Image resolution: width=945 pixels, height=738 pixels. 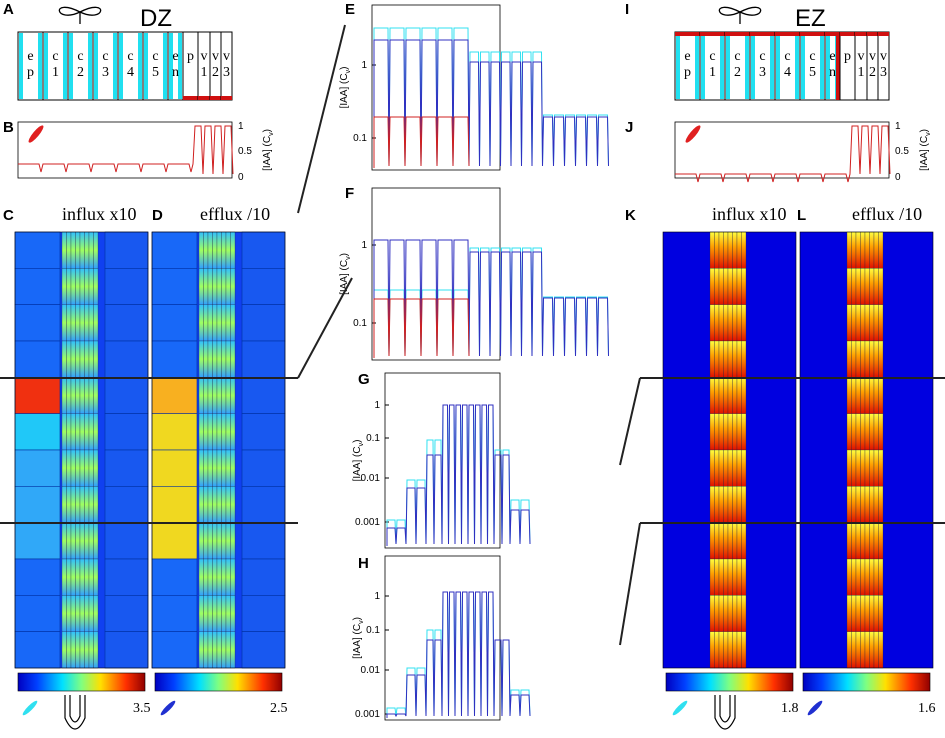 What do you see at coordinates (630, 584) in the screenshot?
I see `zoom-line` at bounding box center [630, 584].